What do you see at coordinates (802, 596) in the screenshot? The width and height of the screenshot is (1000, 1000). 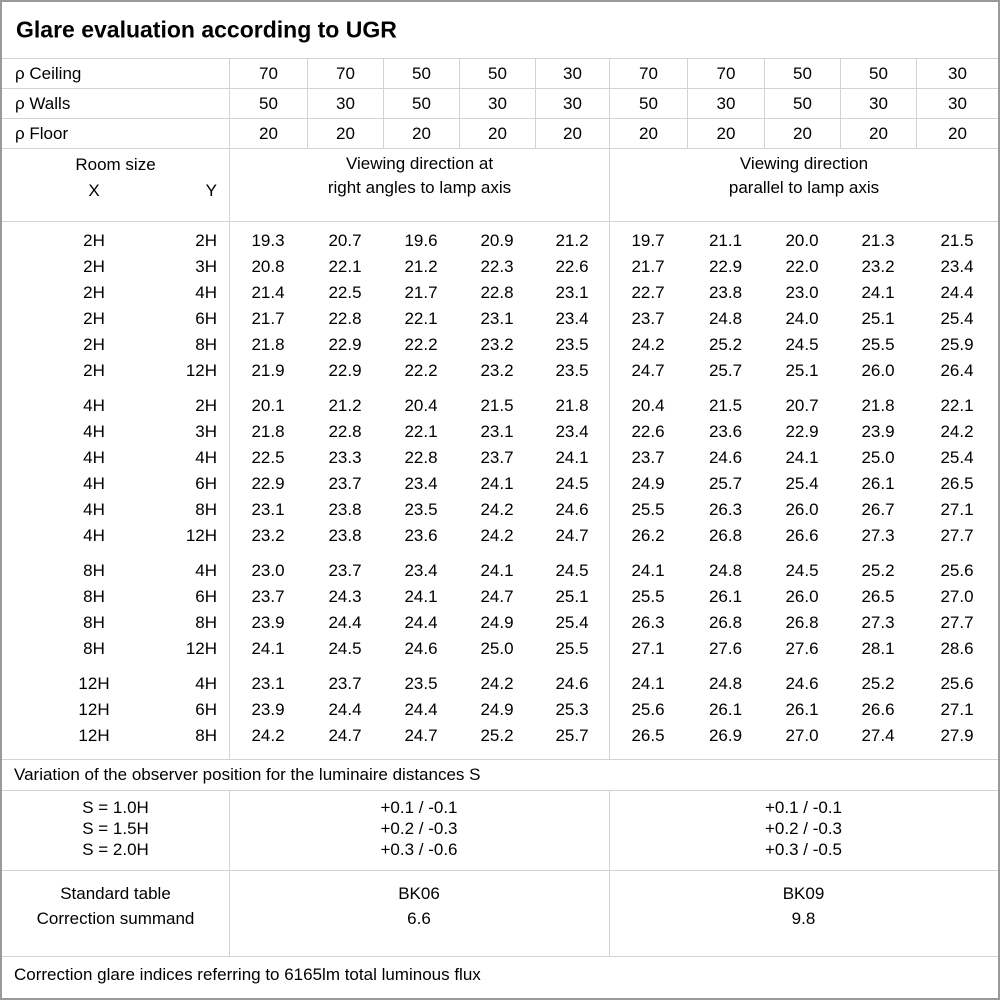 I see `ugr-value: 26.0` at bounding box center [802, 596].